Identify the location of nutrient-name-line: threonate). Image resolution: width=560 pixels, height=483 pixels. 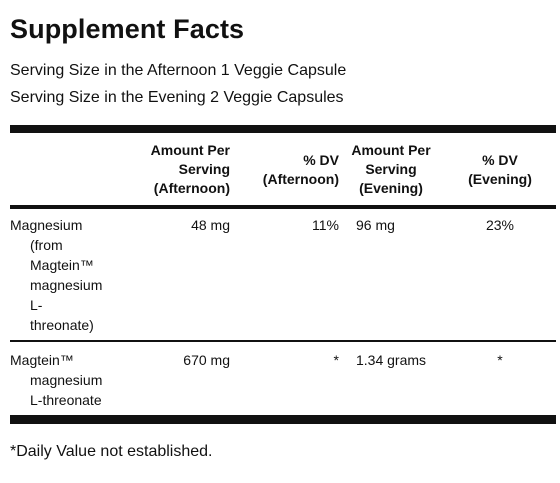
(62, 325).